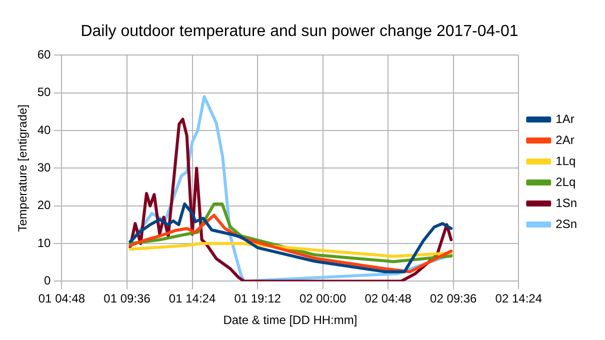  I want to click on x-tick-label: 01 09:36, so click(127, 299).